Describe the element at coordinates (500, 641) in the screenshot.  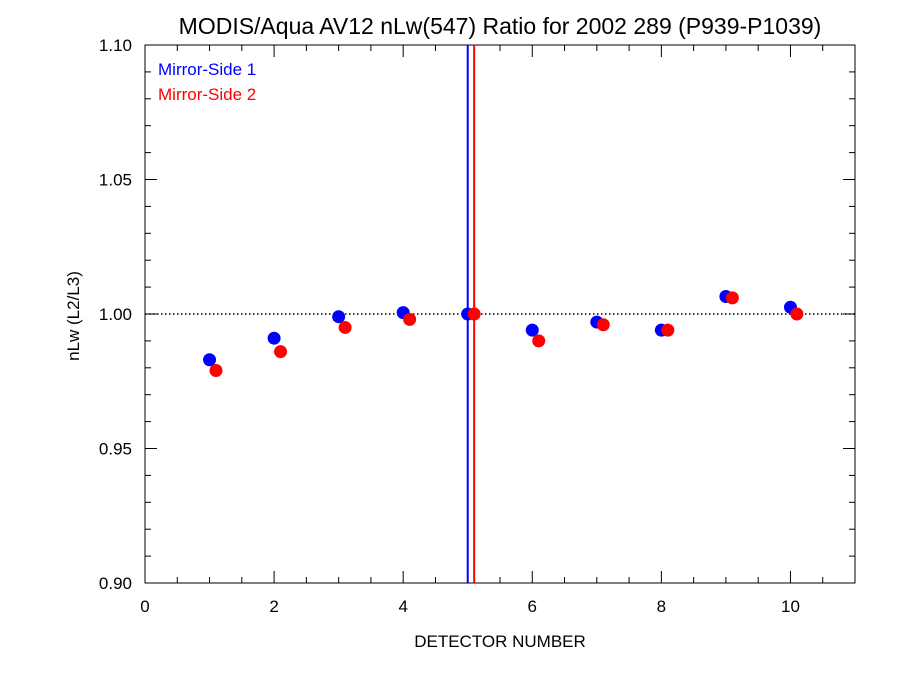
I see `x-axis-label: DETECTOR NUMBER` at that location.